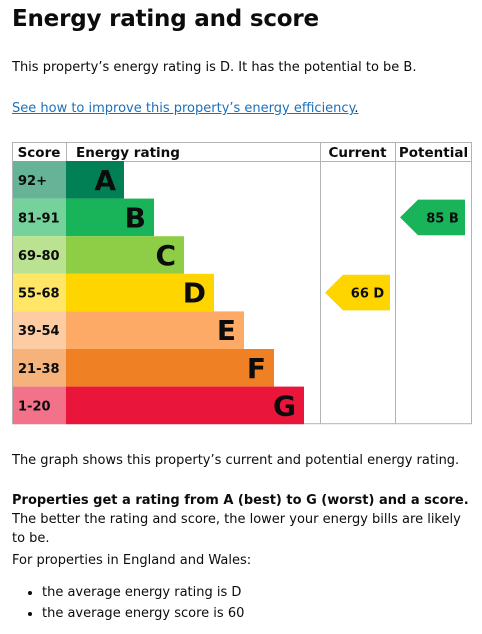 The image size is (482, 634). I want to click on rating-bar-g, so click(185, 405).